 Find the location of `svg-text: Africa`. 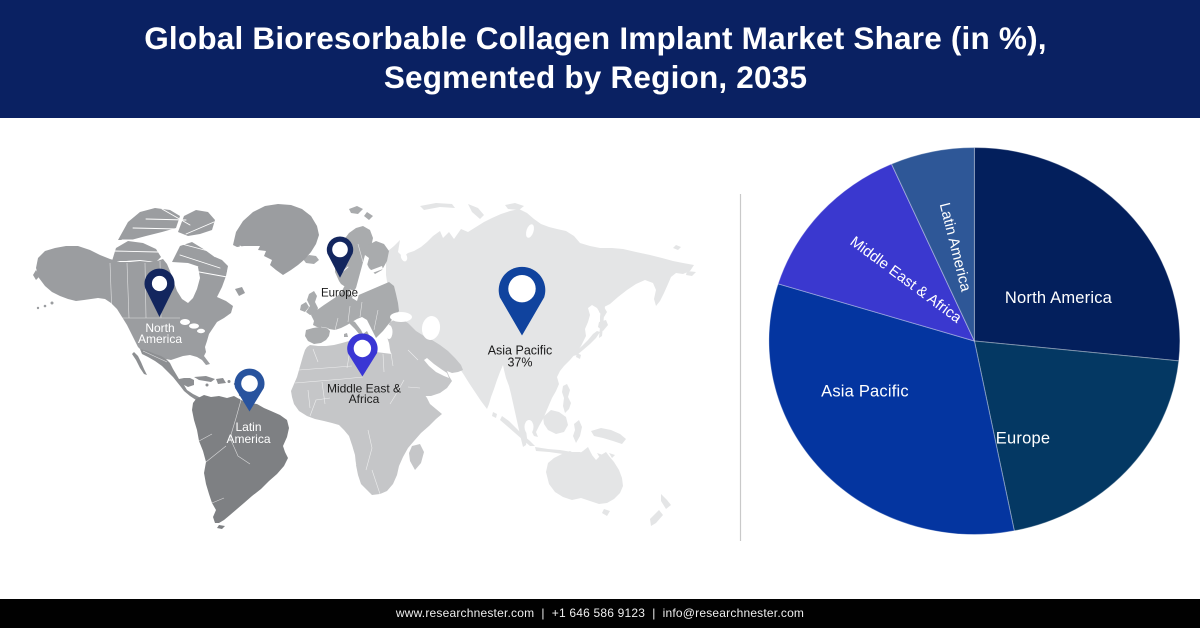

svg-text: Africa is located at coordinates (364, 399).